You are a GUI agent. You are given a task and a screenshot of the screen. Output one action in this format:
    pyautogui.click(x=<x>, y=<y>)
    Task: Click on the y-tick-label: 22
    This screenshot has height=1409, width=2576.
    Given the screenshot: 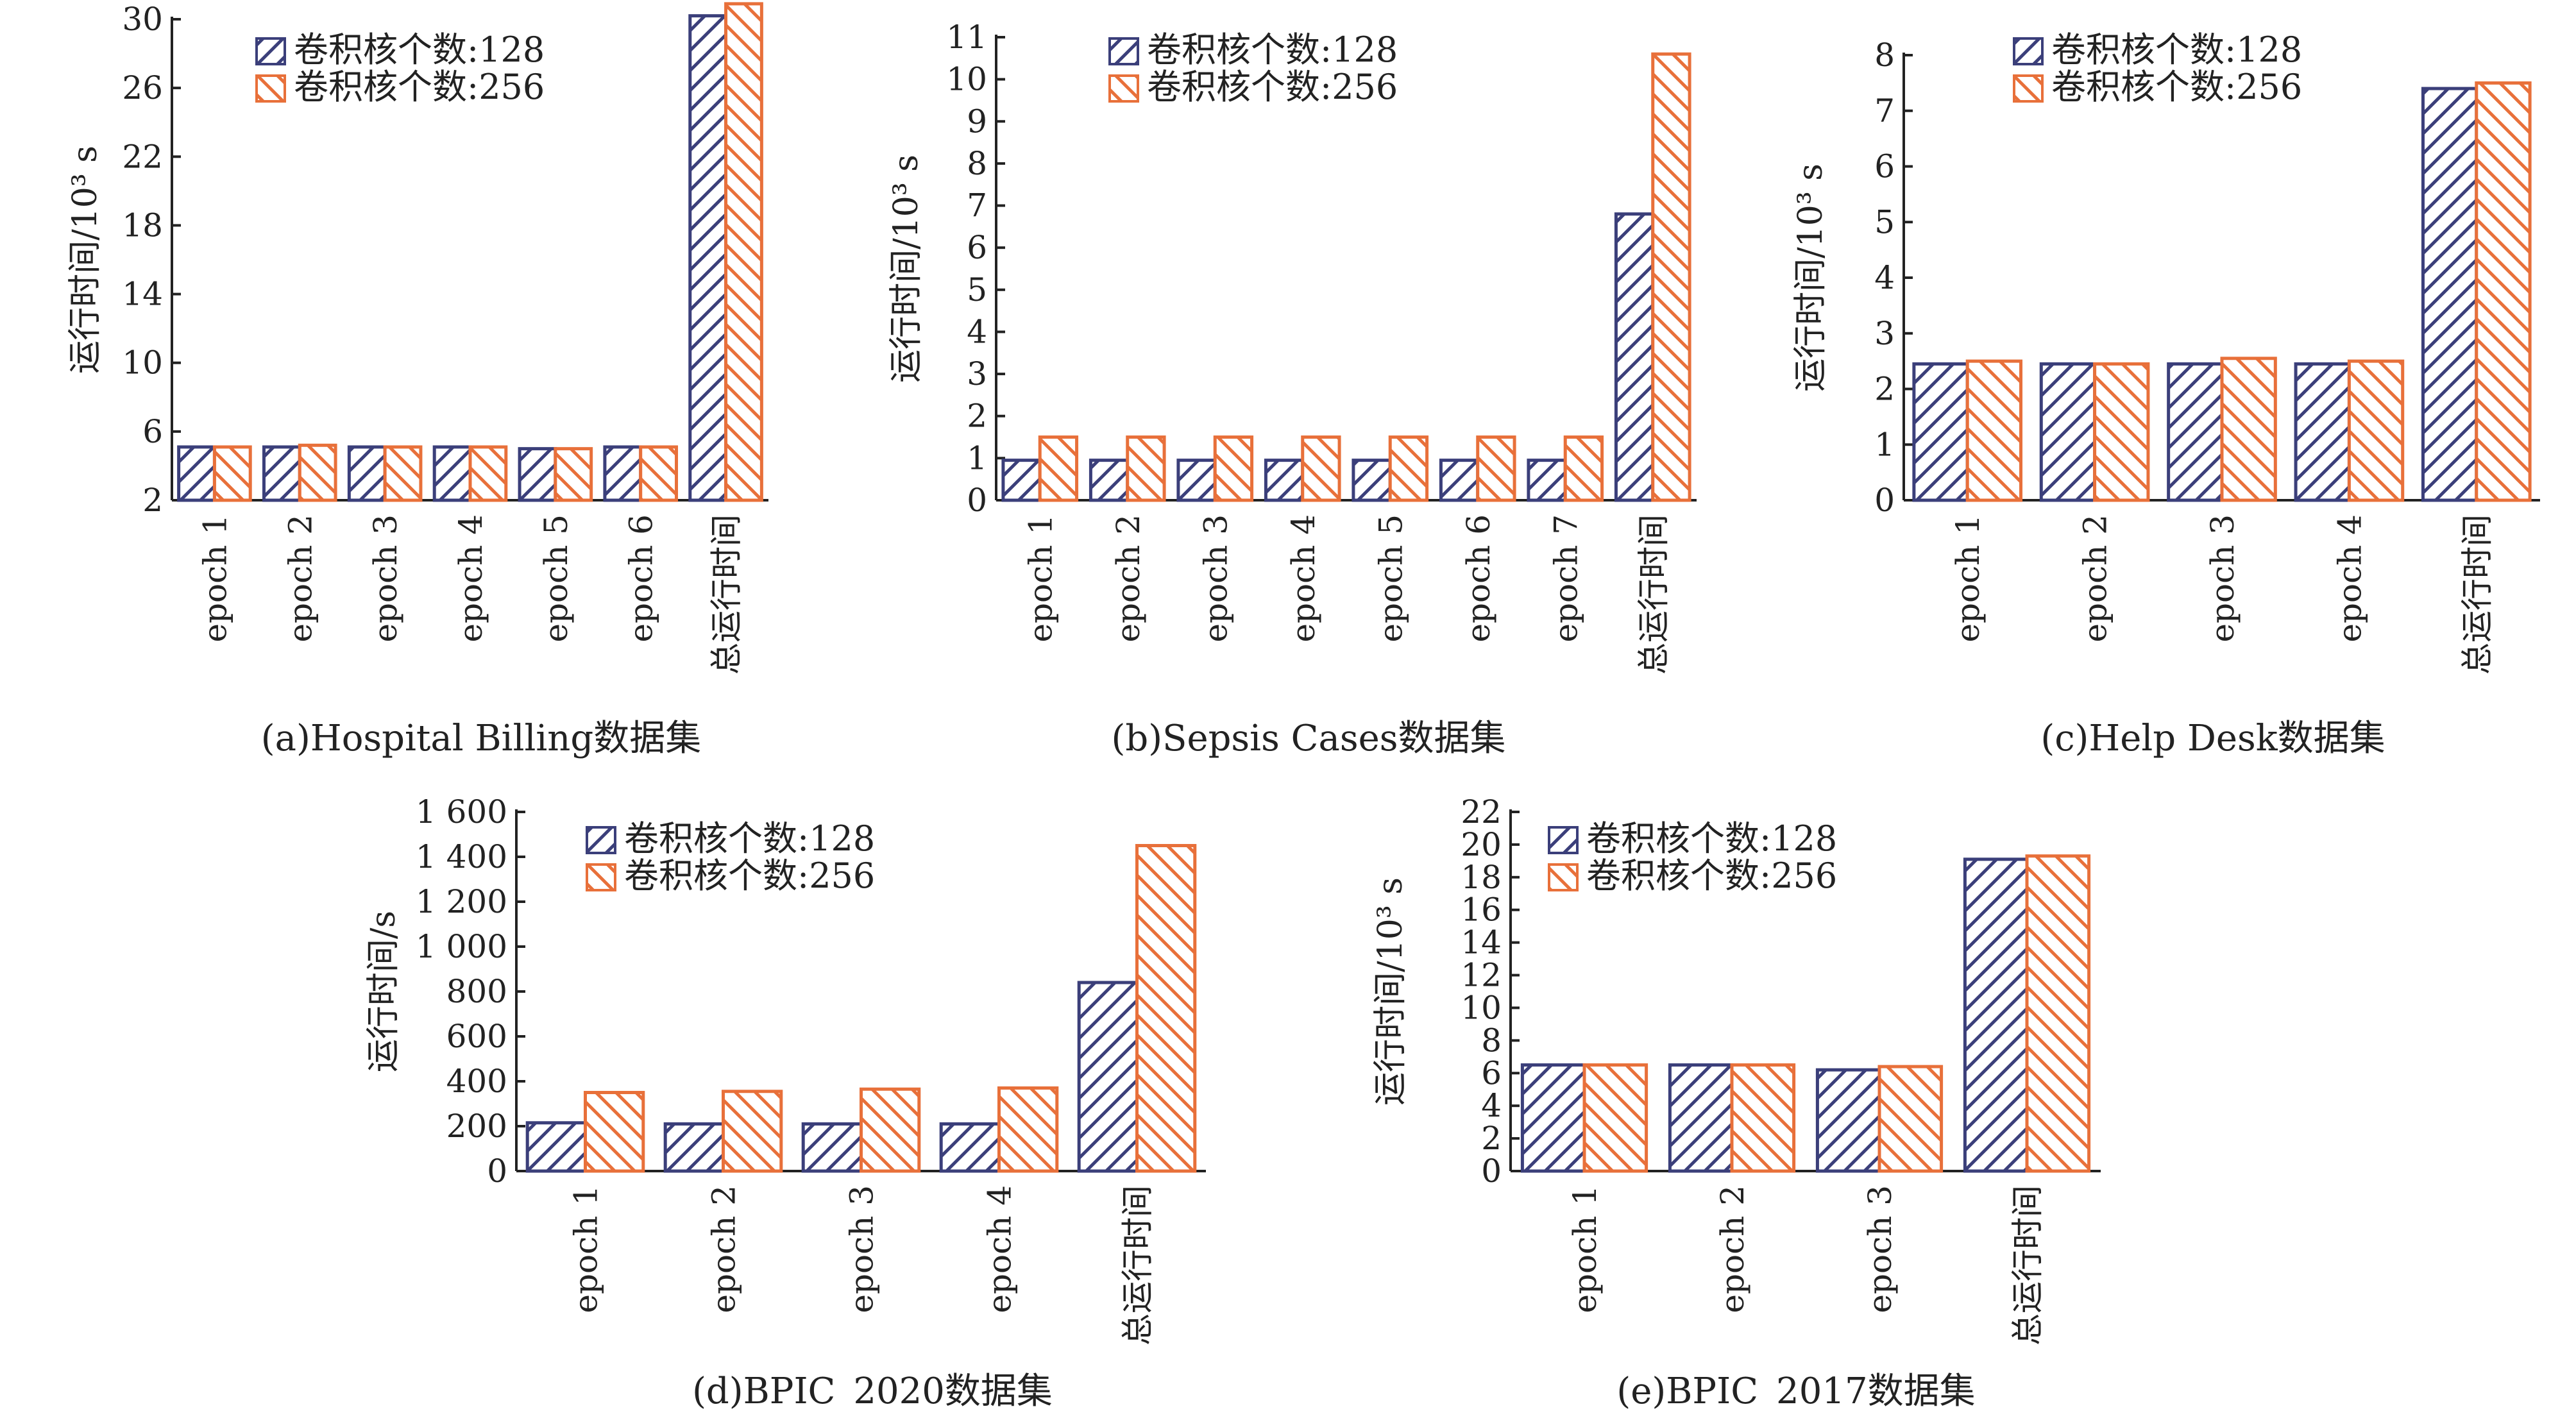 What is the action you would take?
    pyautogui.click(x=1481, y=812)
    